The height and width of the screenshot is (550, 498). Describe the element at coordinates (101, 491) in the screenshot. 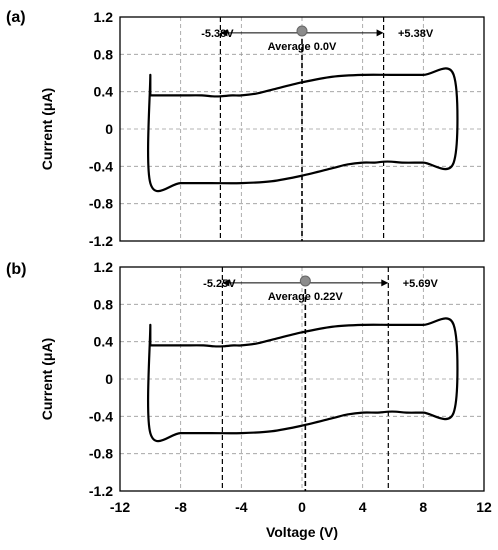

I see `panel-b-y-tick-label: -1.2` at that location.